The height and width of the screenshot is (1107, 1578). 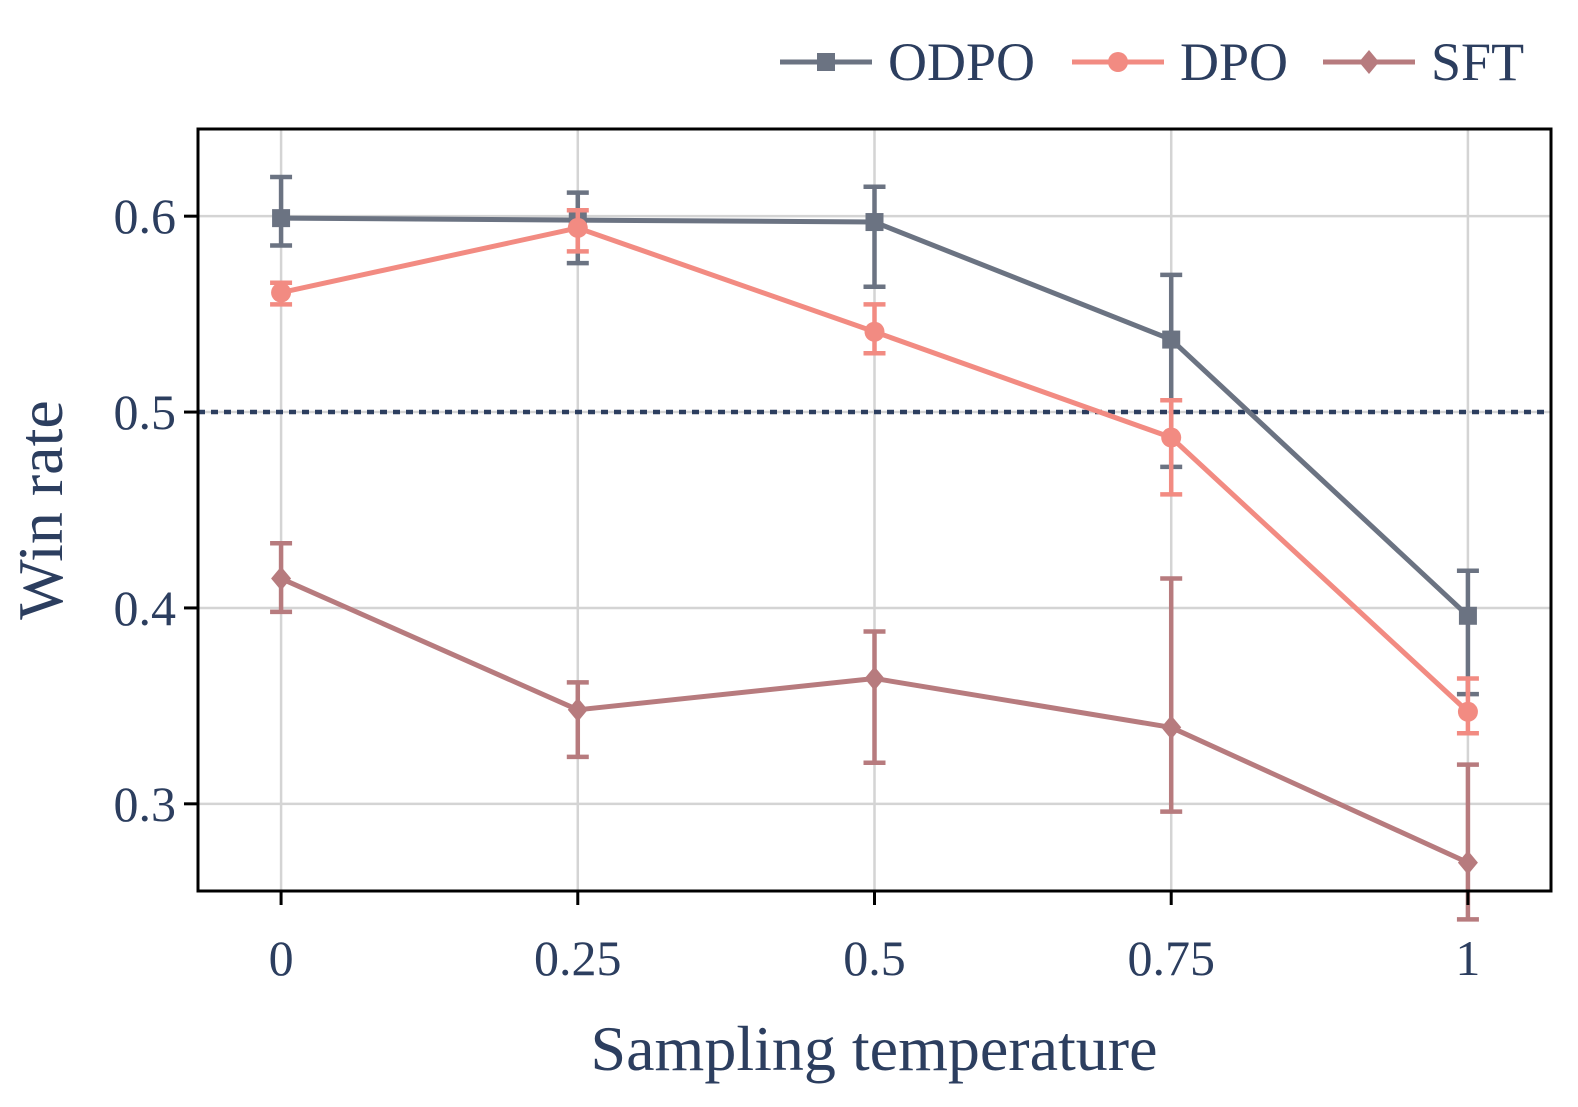 What do you see at coordinates (1234, 62) in the screenshot?
I see `legend-label-dpo: DPO` at bounding box center [1234, 62].